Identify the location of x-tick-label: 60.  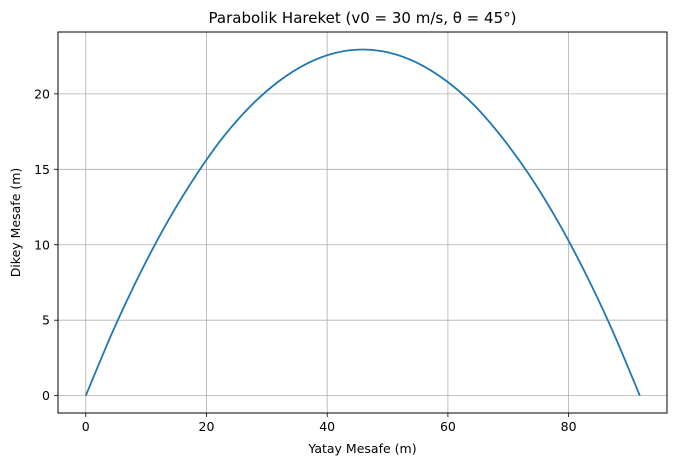
(448, 426).